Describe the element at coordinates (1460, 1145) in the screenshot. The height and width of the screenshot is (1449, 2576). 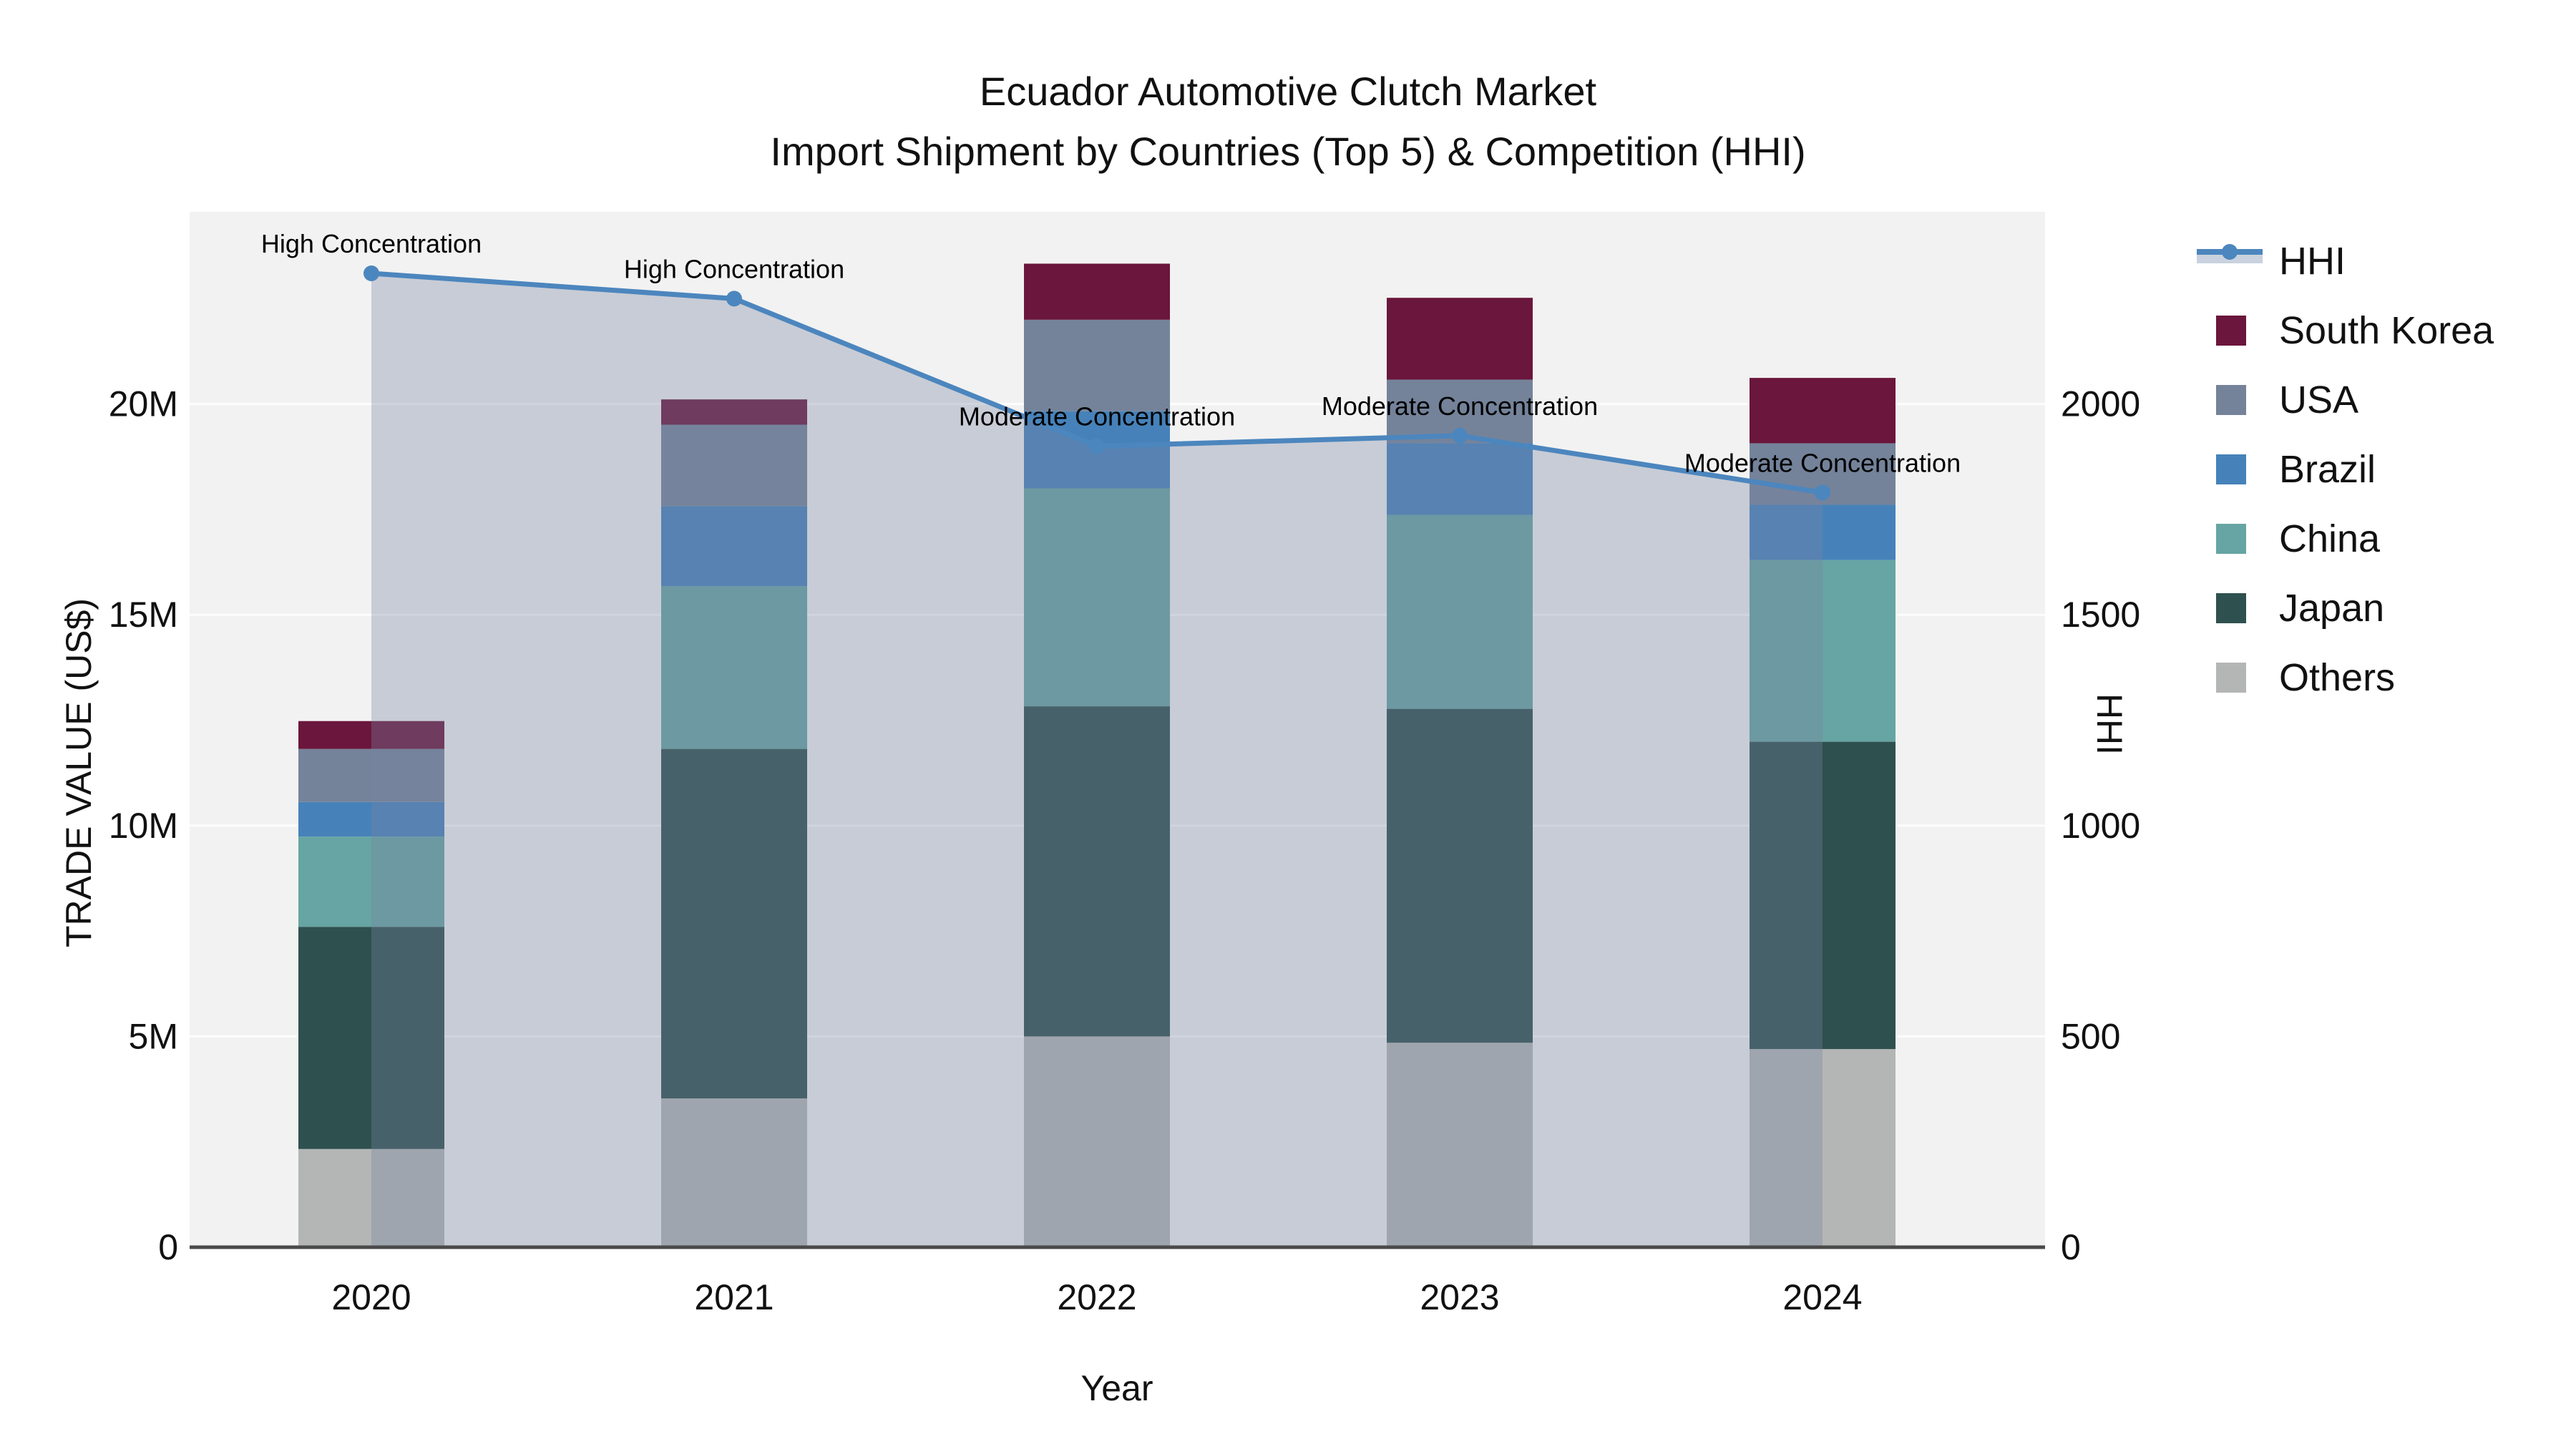
I see `bar-segment-others-2023` at that location.